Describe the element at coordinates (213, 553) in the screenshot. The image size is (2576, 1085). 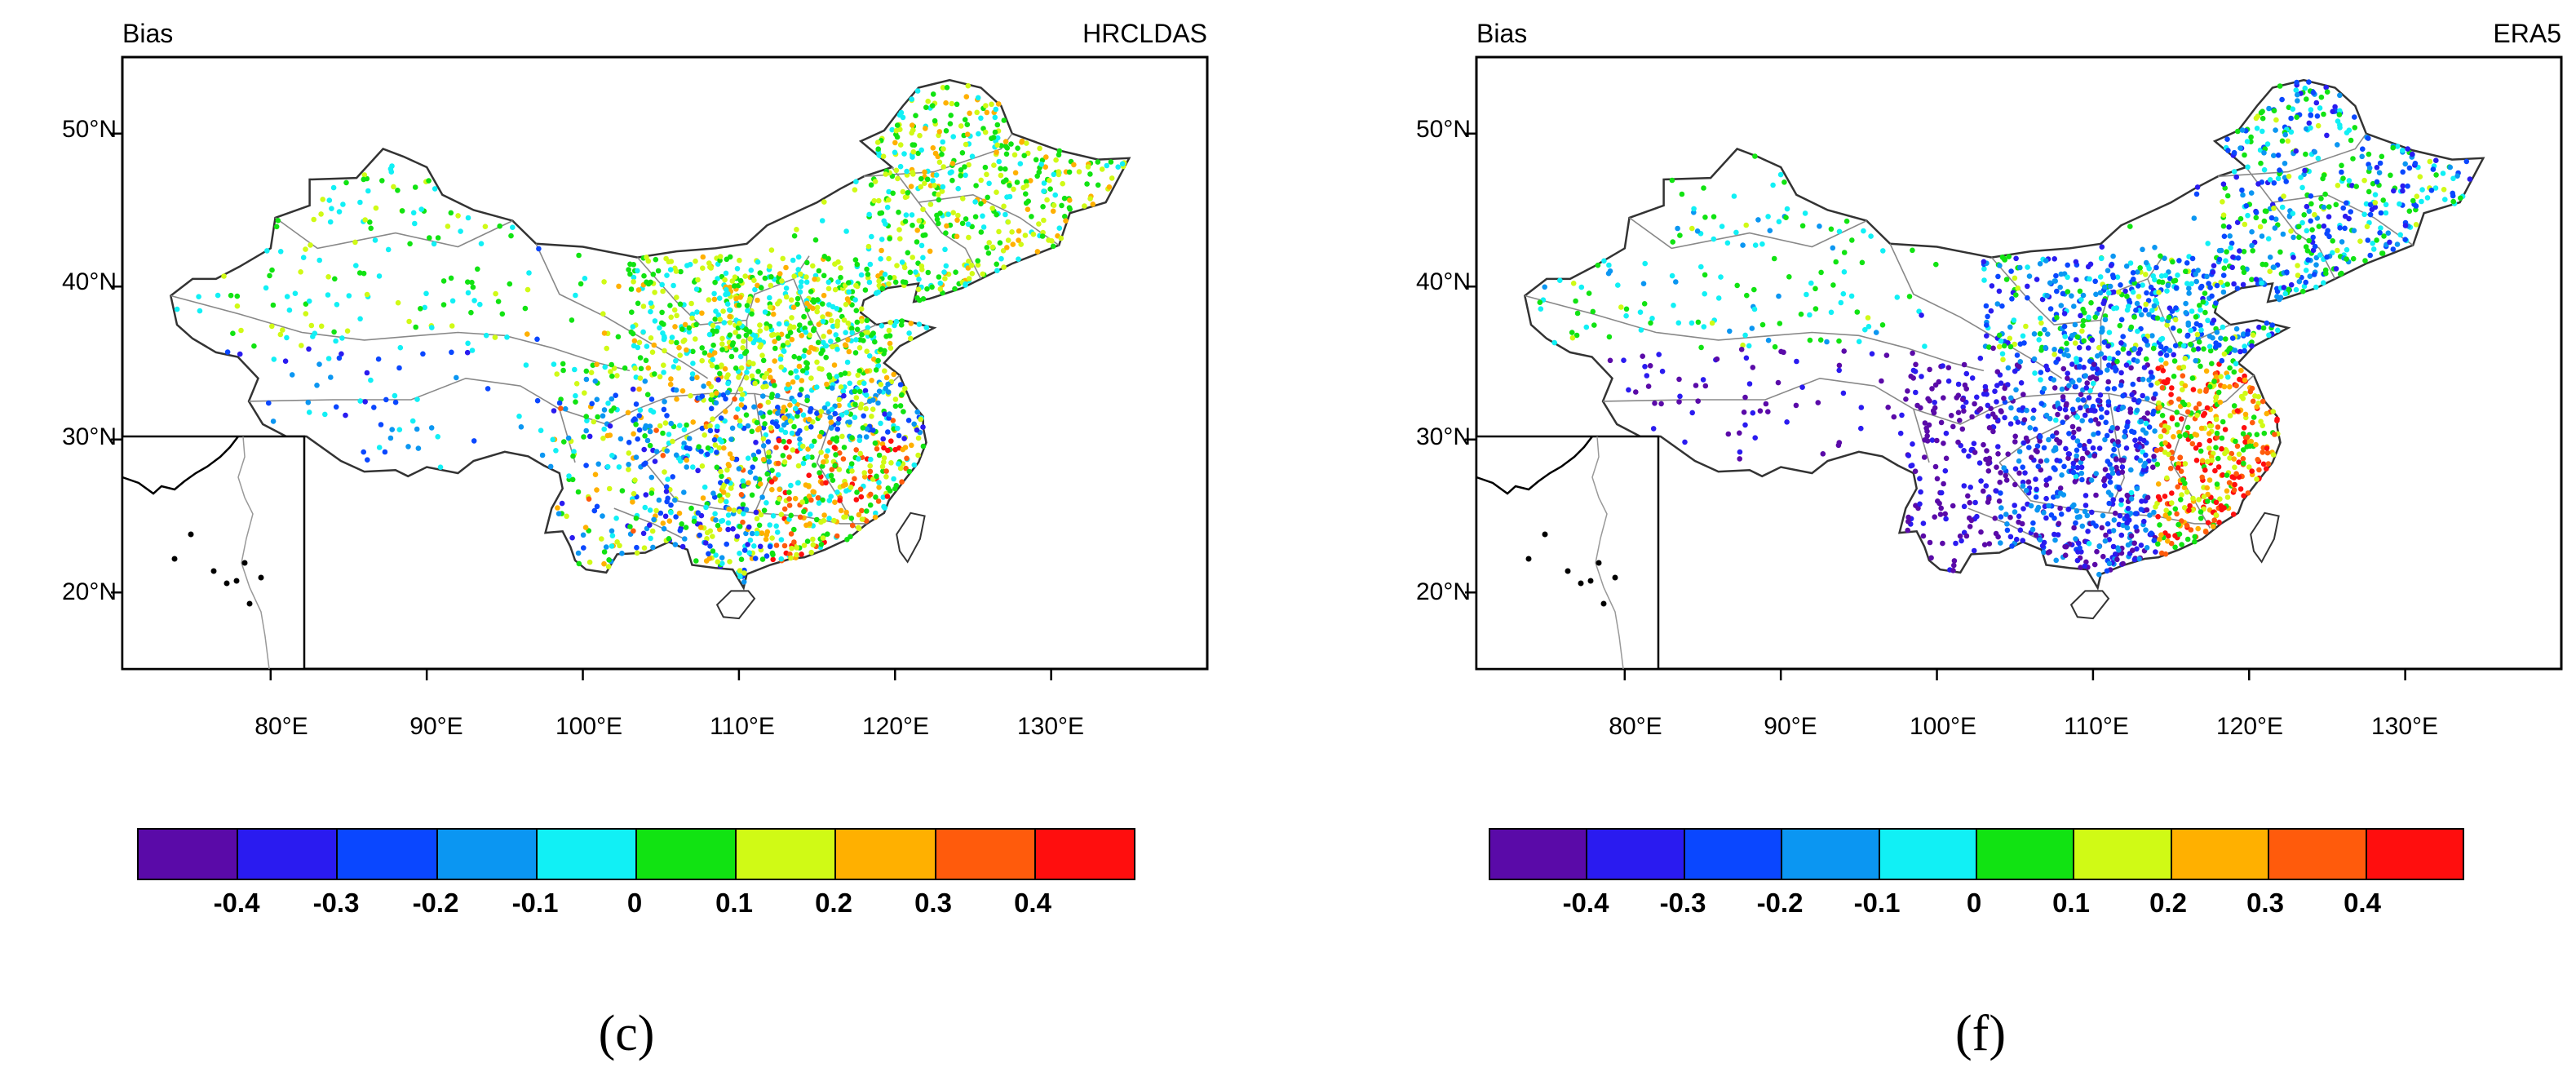
I see `inset-map` at that location.